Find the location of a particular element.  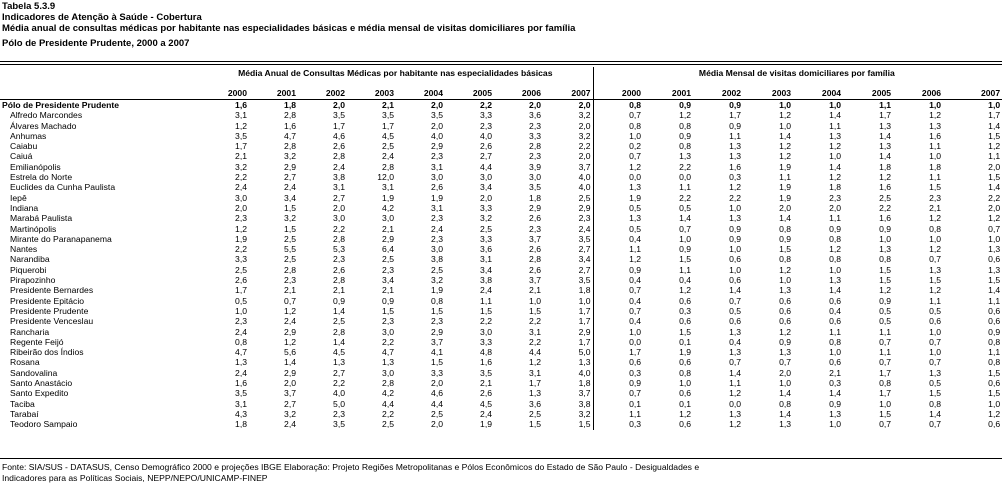

row-name: Presidente Prudente is located at coordinates (49, 310).